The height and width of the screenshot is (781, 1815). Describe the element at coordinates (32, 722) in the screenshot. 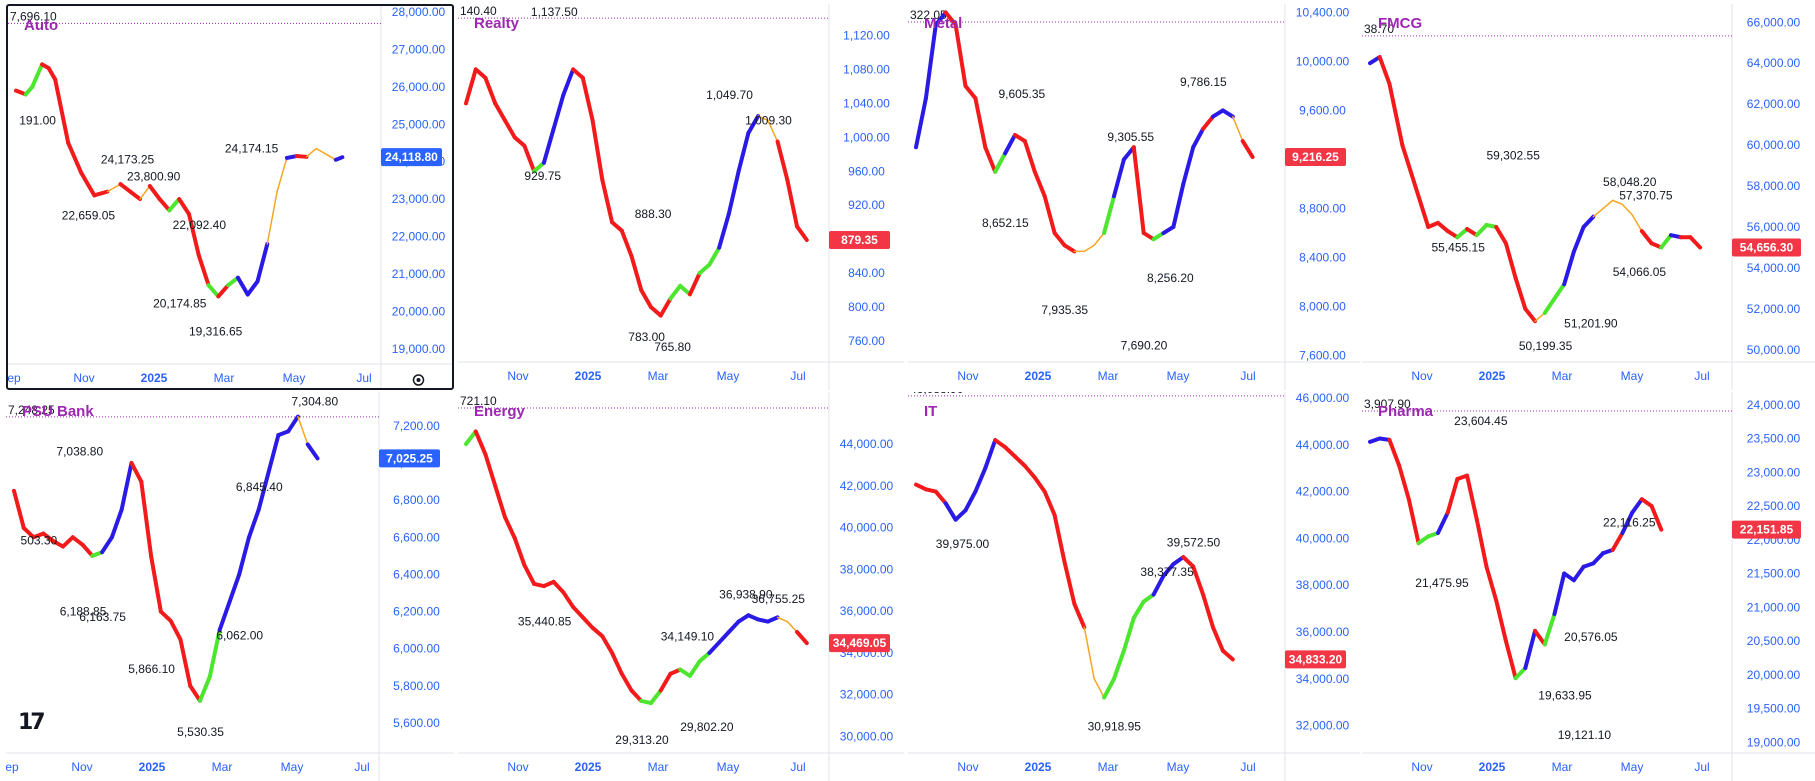

I see `tradingview-logo-icon: 17` at that location.